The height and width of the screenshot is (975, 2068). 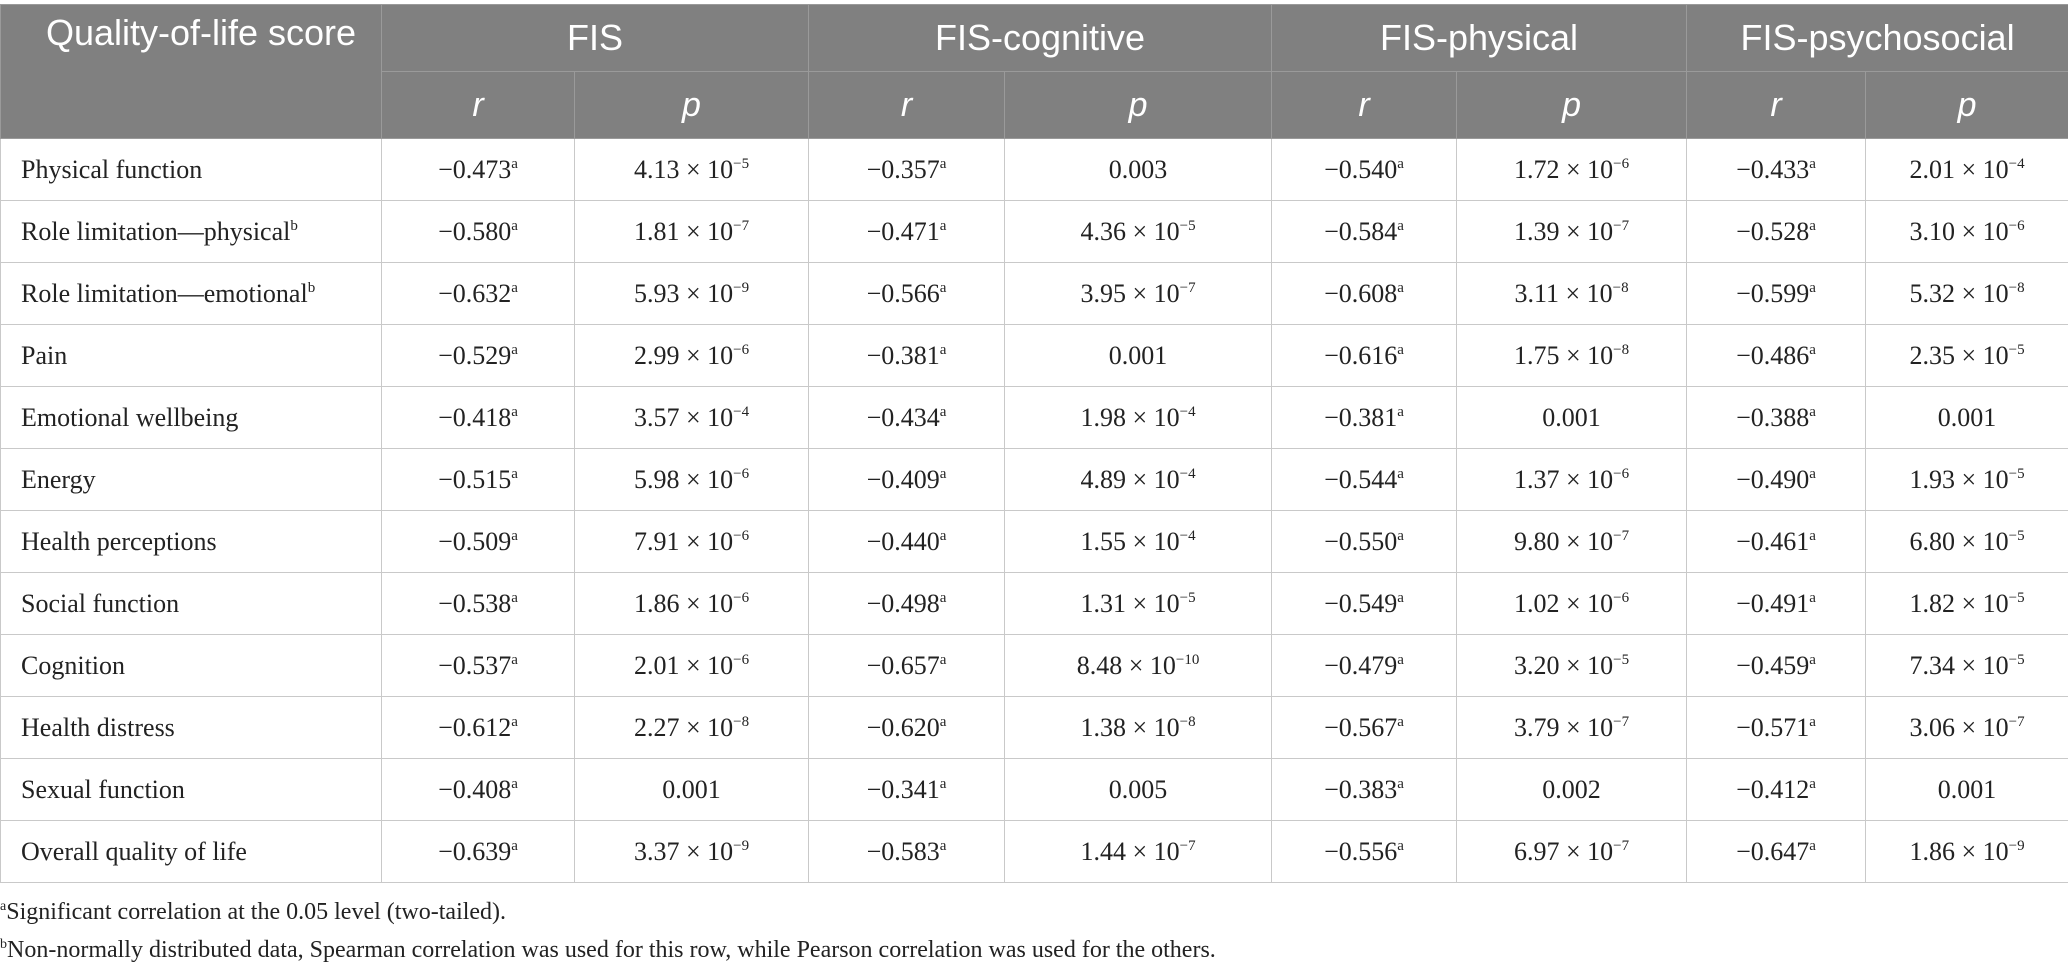 I want to click on header-group-fis-psychosocial: FIS-psychosocial, so click(x=1877, y=38).